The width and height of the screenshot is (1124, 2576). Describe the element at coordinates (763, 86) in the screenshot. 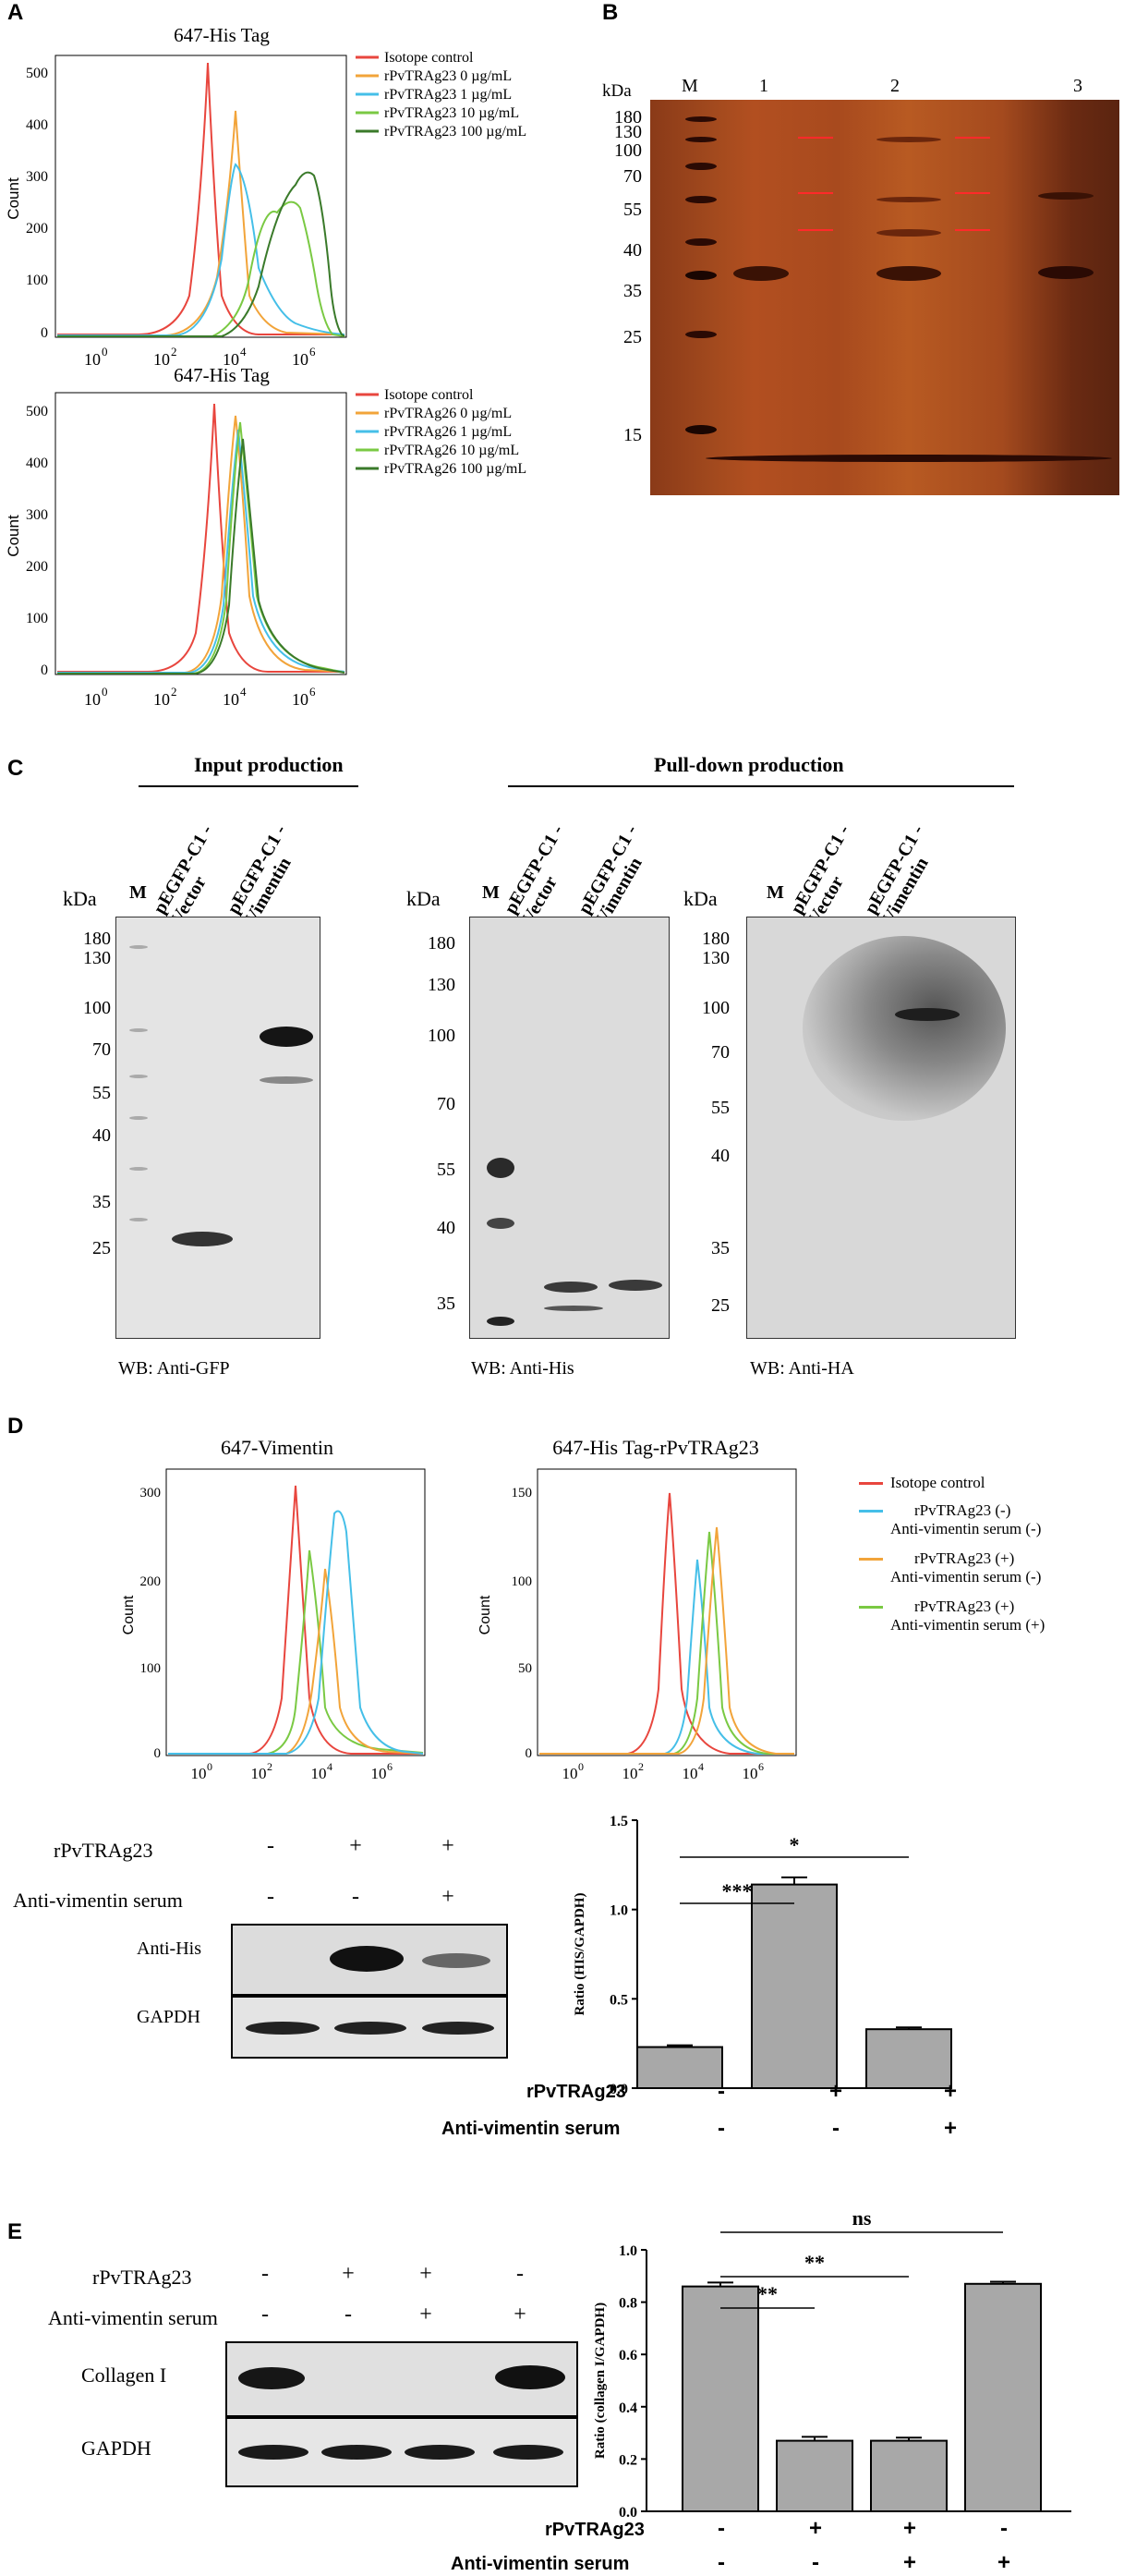

I see `panel-b-lane-1: 1` at that location.